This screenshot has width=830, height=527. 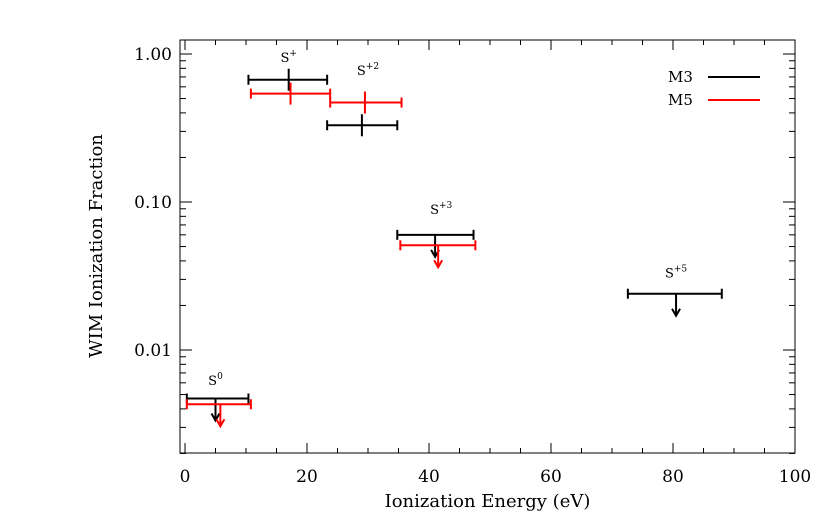 I want to click on ion-label: S+2, so click(x=368, y=70).